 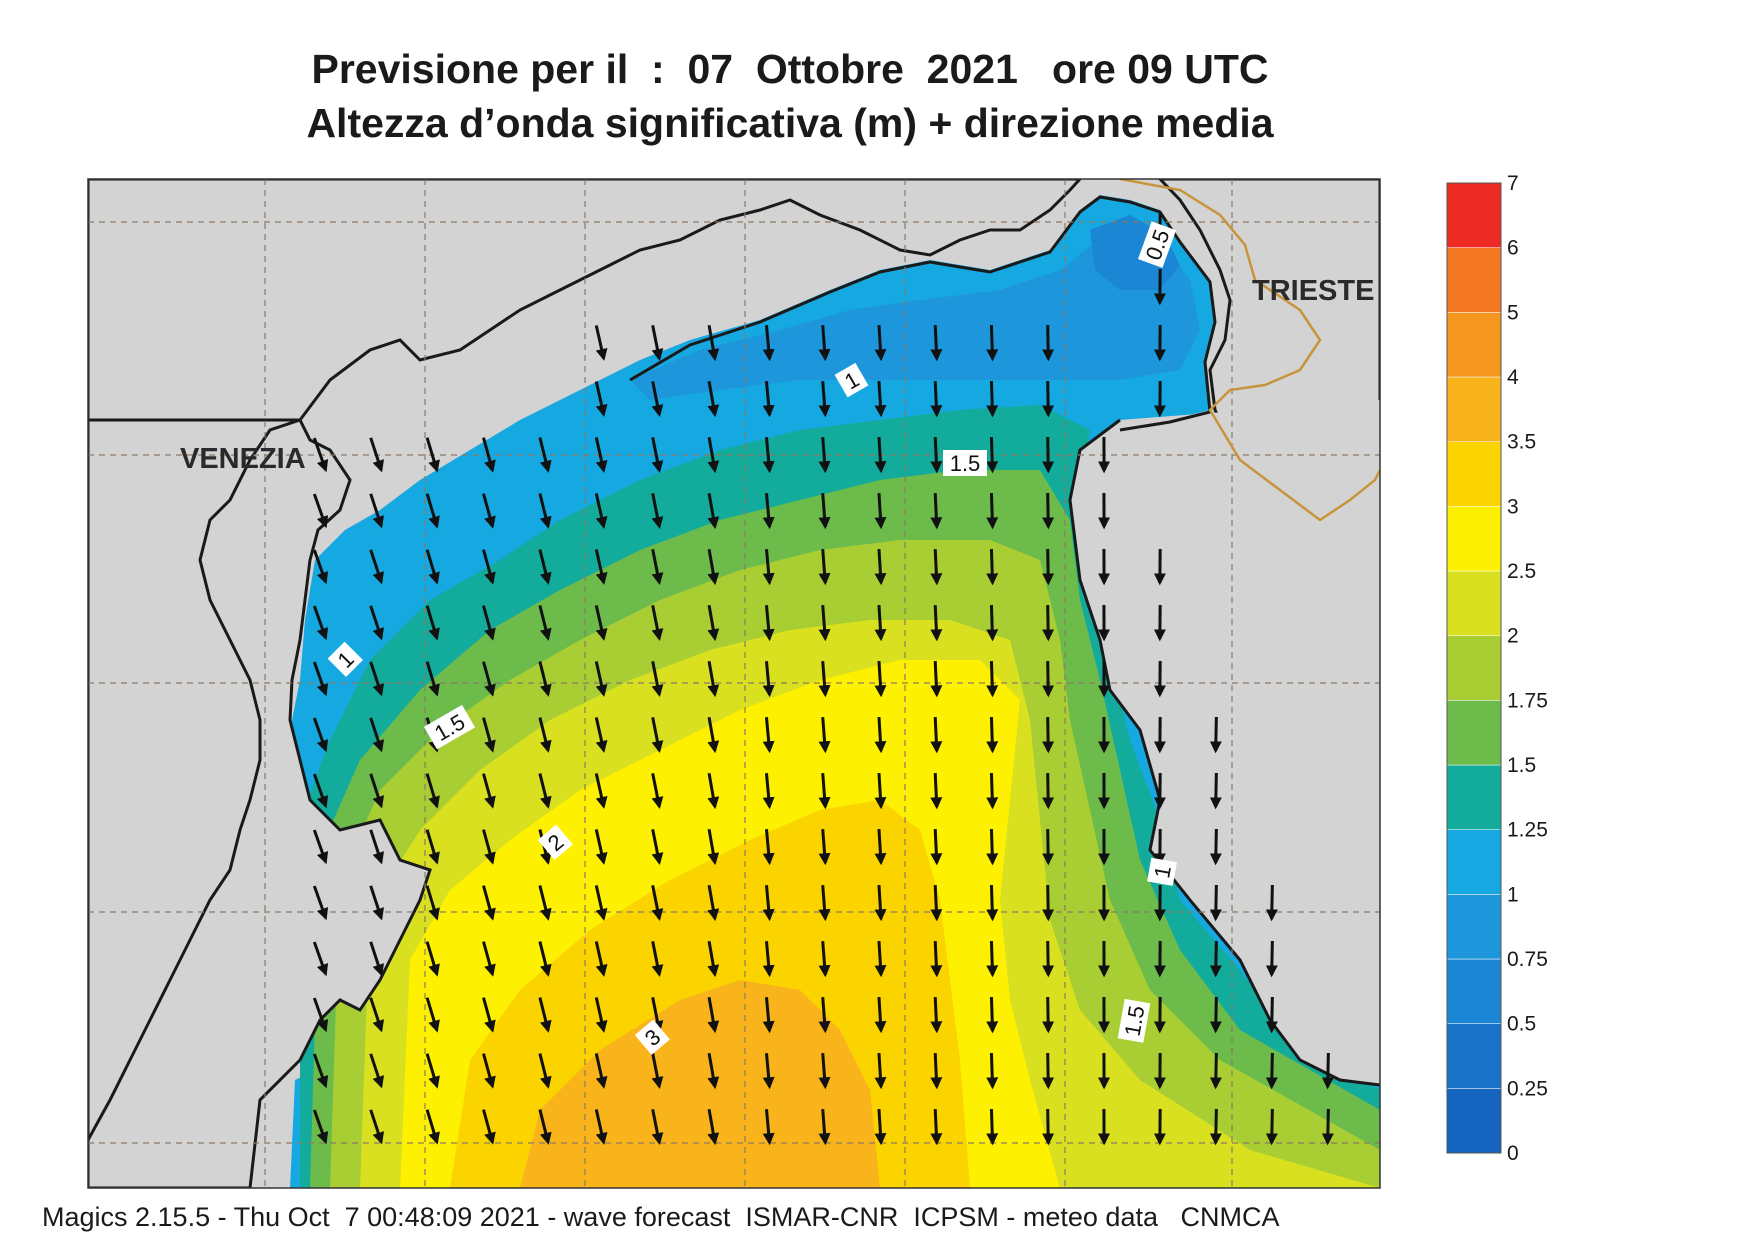 What do you see at coordinates (1513, 312) in the screenshot?
I see `colorbar-label: 5` at bounding box center [1513, 312].